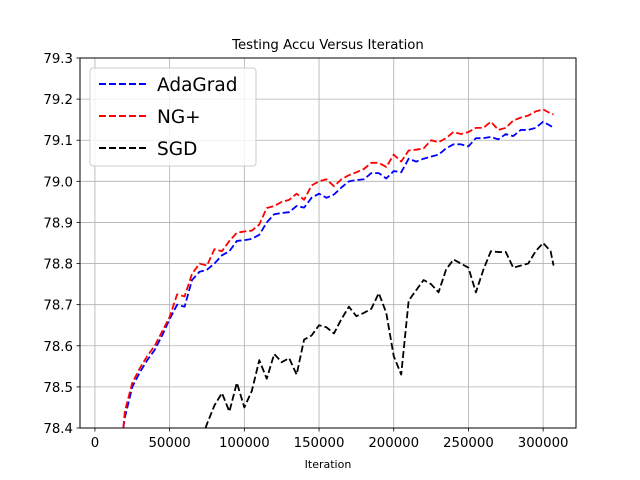  I want to click on legend-box, so click(173, 117).